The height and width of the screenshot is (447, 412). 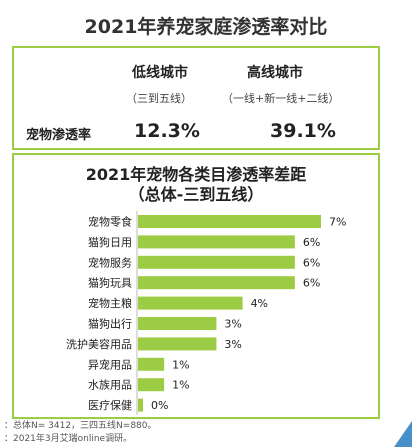 What do you see at coordinates (337, 222) in the screenshot?
I see `bar-value-label: 7%` at bounding box center [337, 222].